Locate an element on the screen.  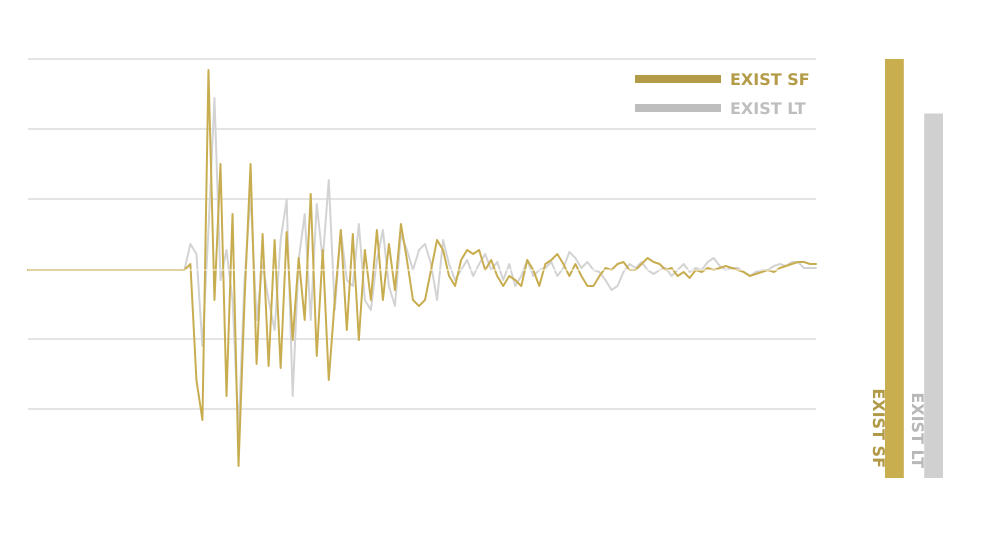
text: EXIST LT is located at coordinates (768, 108).